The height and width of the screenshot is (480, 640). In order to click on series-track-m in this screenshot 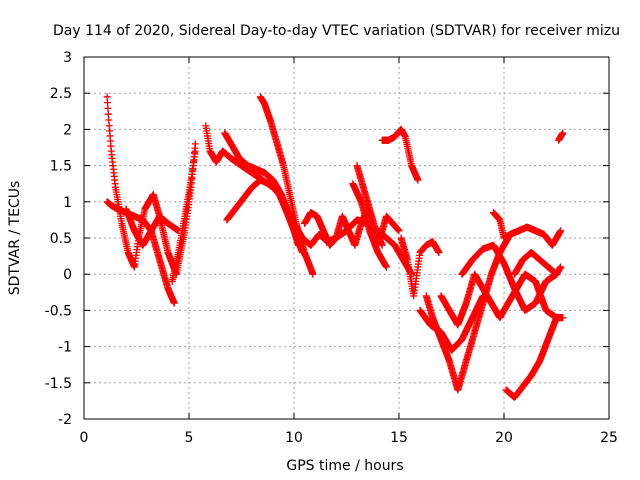, I will do `click(420, 267)`.